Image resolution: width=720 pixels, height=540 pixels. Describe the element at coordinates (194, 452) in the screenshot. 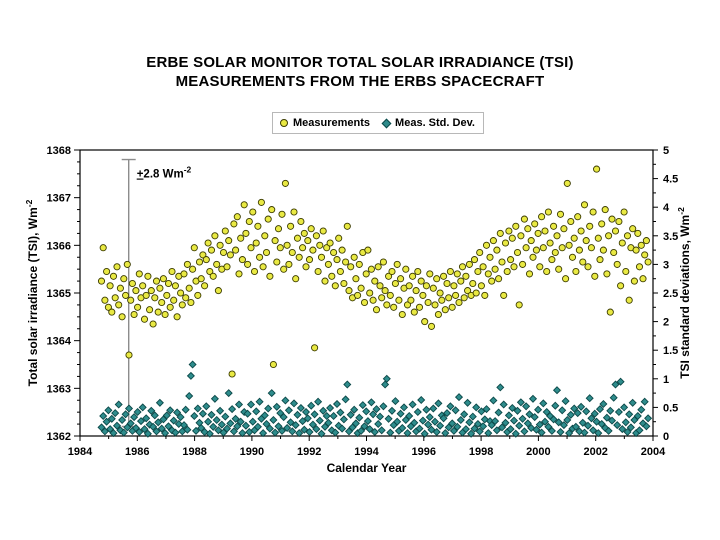

I see `x-tick-label: 1988` at that location.